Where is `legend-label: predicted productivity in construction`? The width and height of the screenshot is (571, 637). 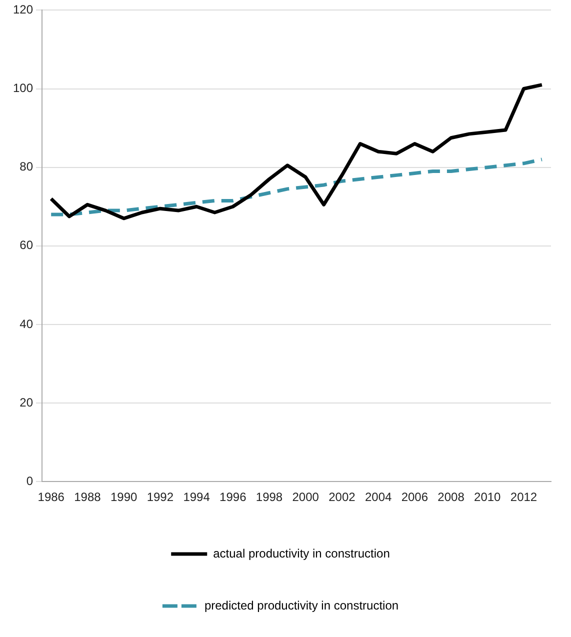 legend-label: predicted productivity in construction is located at coordinates (301, 605).